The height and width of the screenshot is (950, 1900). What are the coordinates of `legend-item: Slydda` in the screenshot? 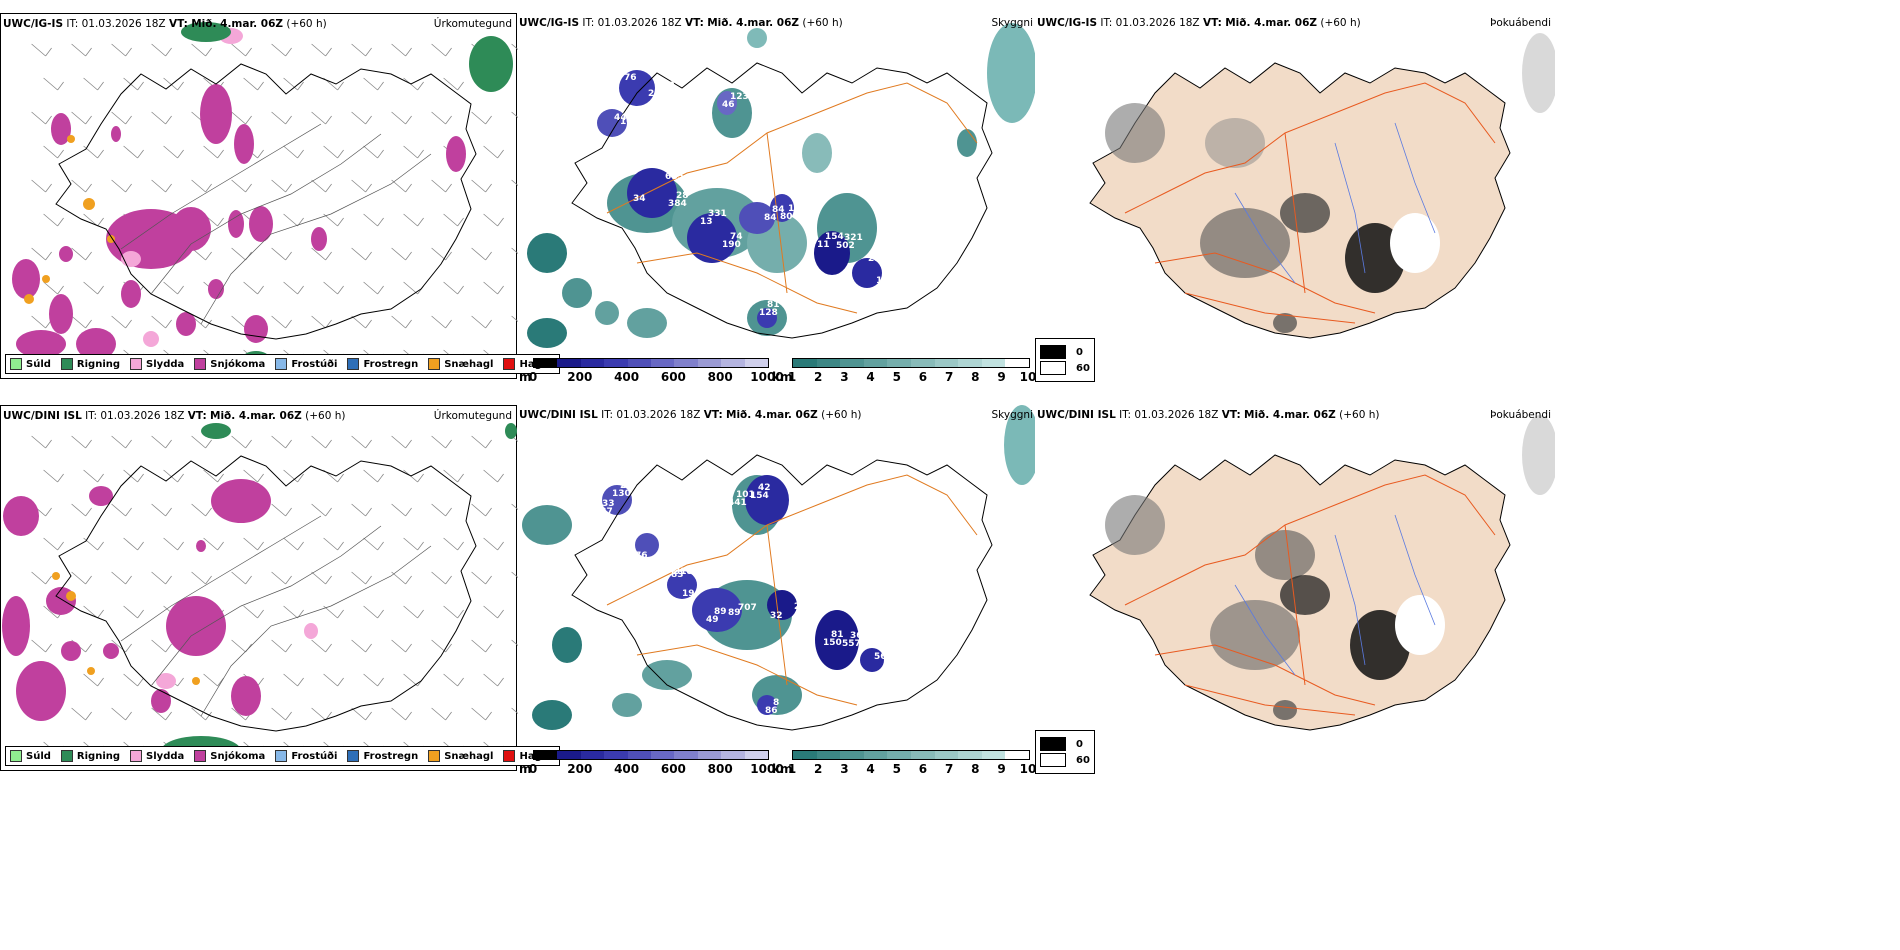 It's located at (157, 364).